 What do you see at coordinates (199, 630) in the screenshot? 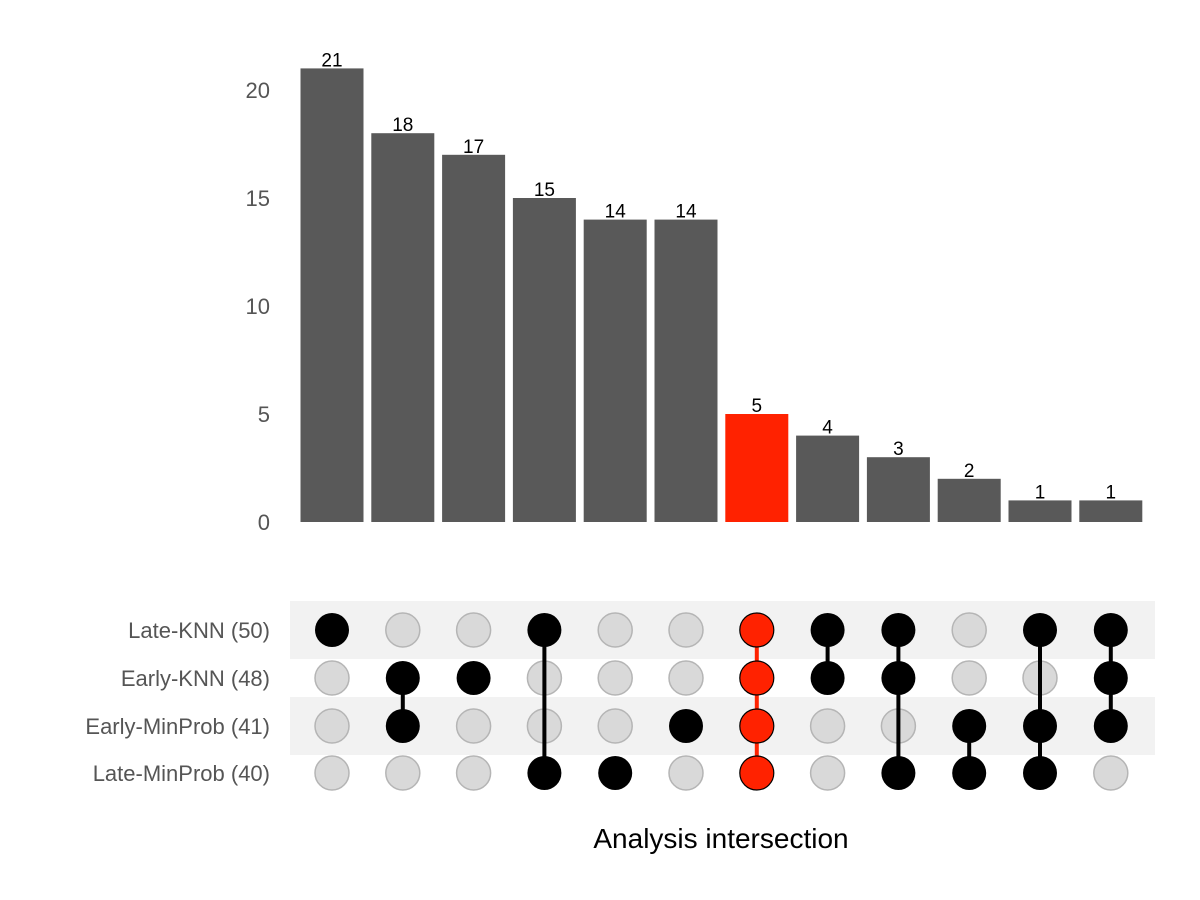
I see `set-label: Late-KNN (50)` at bounding box center [199, 630].